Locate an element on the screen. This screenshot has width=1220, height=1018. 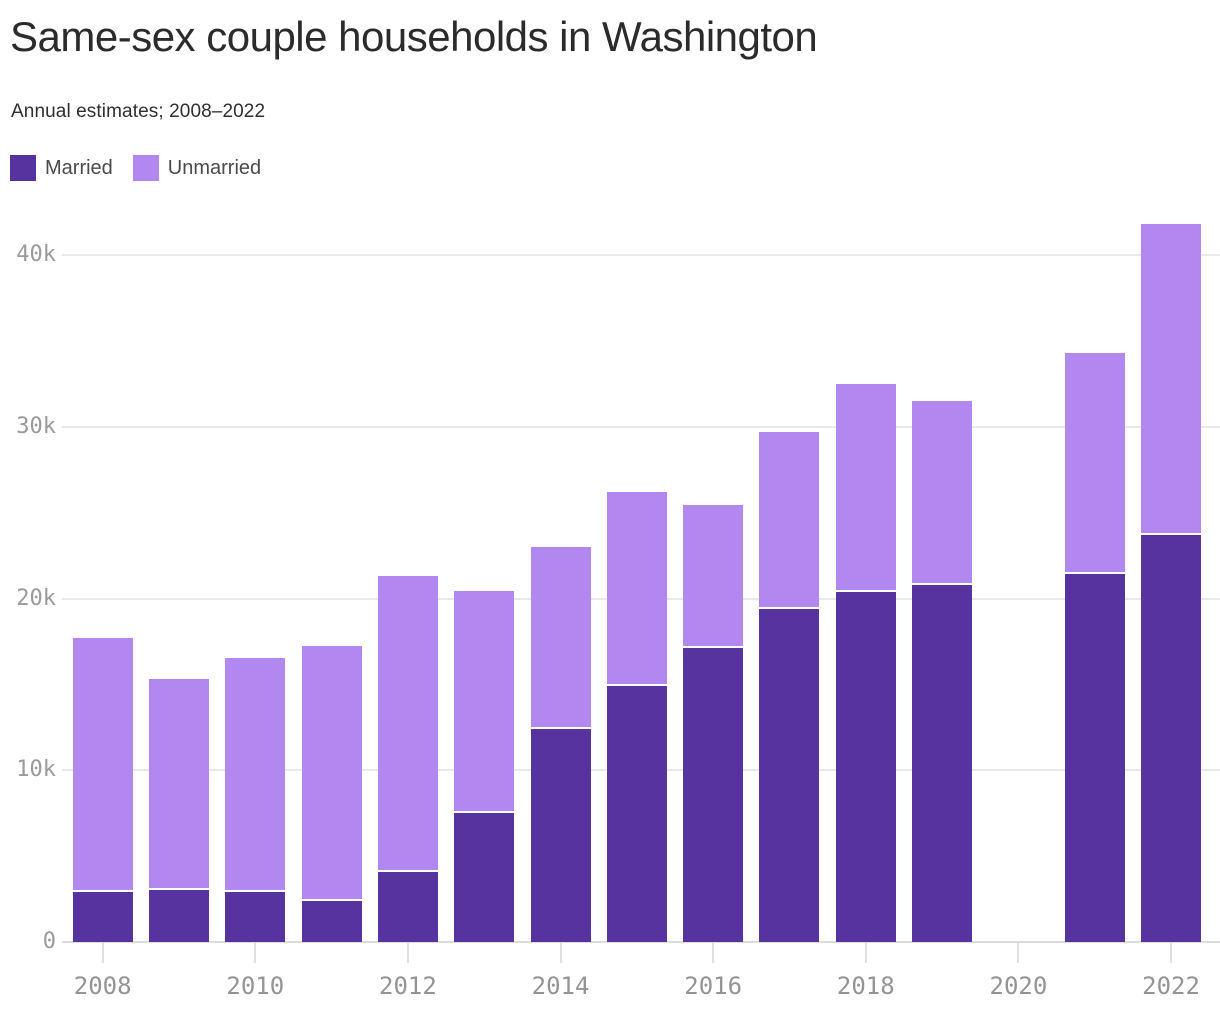
bar-2010-unmarried is located at coordinates (255, 774).